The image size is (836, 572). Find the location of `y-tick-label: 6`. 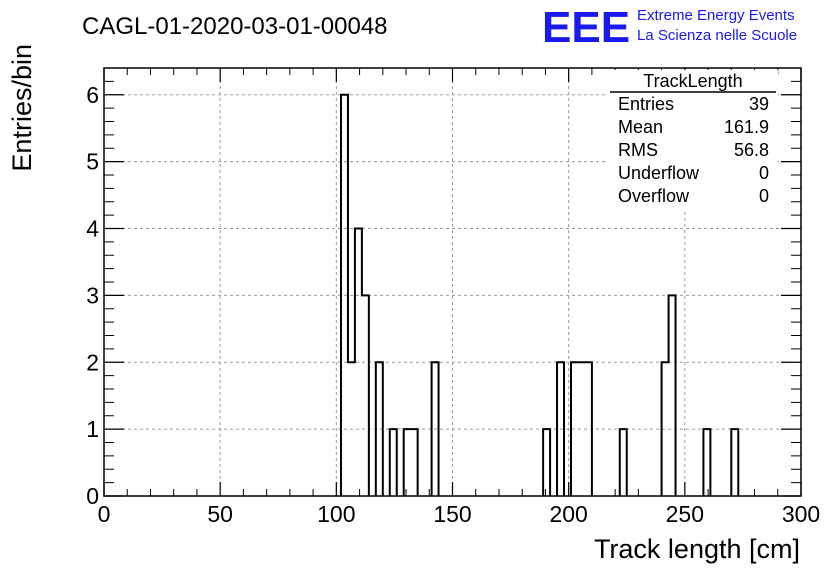

y-tick-label: 6 is located at coordinates (92, 95).